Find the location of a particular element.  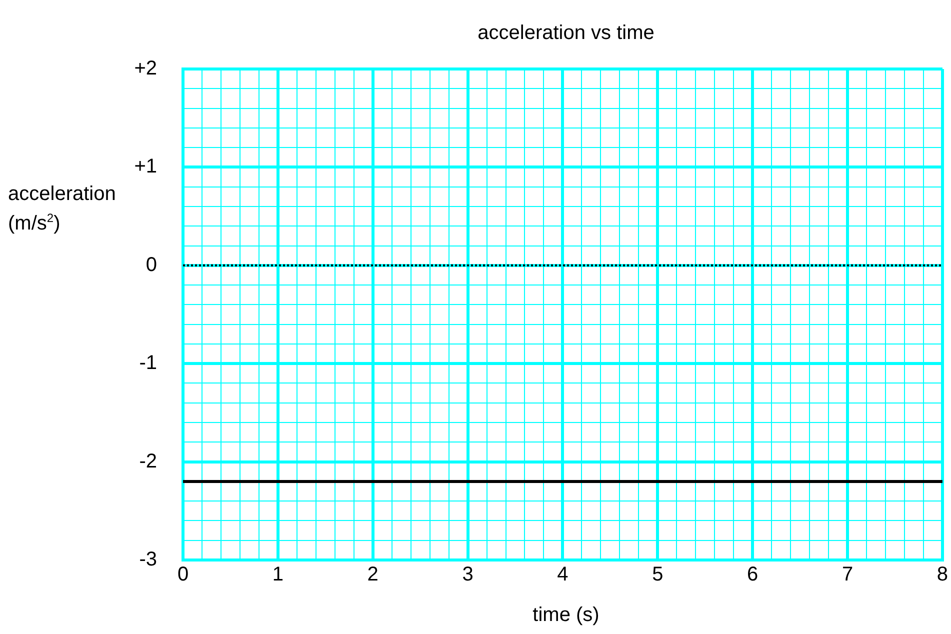

y-tick-label: -1 is located at coordinates (148, 363).